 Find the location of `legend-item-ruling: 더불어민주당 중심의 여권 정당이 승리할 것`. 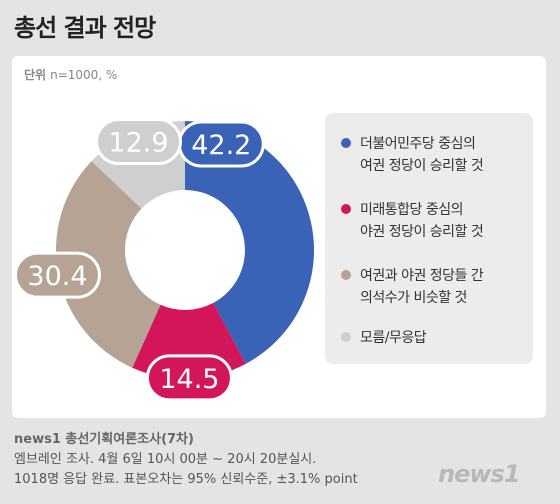

legend-item-ruling: 더불어민주당 중심의 여권 정당이 승리할 것 is located at coordinates (435, 155).